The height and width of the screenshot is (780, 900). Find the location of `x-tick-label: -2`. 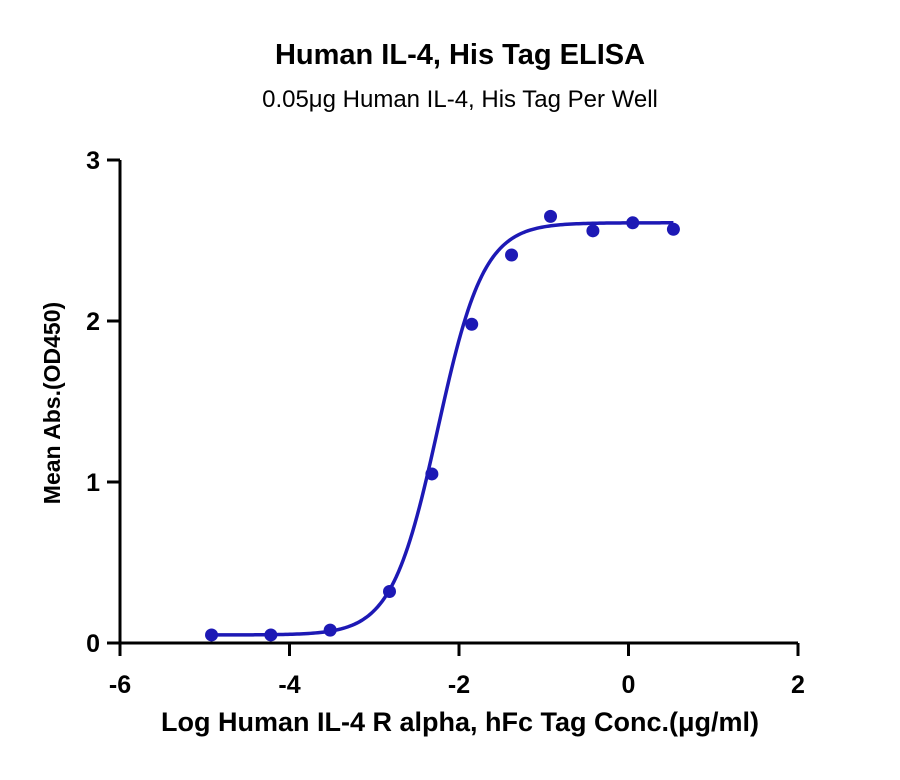

x-tick-label: -2 is located at coordinates (459, 685).